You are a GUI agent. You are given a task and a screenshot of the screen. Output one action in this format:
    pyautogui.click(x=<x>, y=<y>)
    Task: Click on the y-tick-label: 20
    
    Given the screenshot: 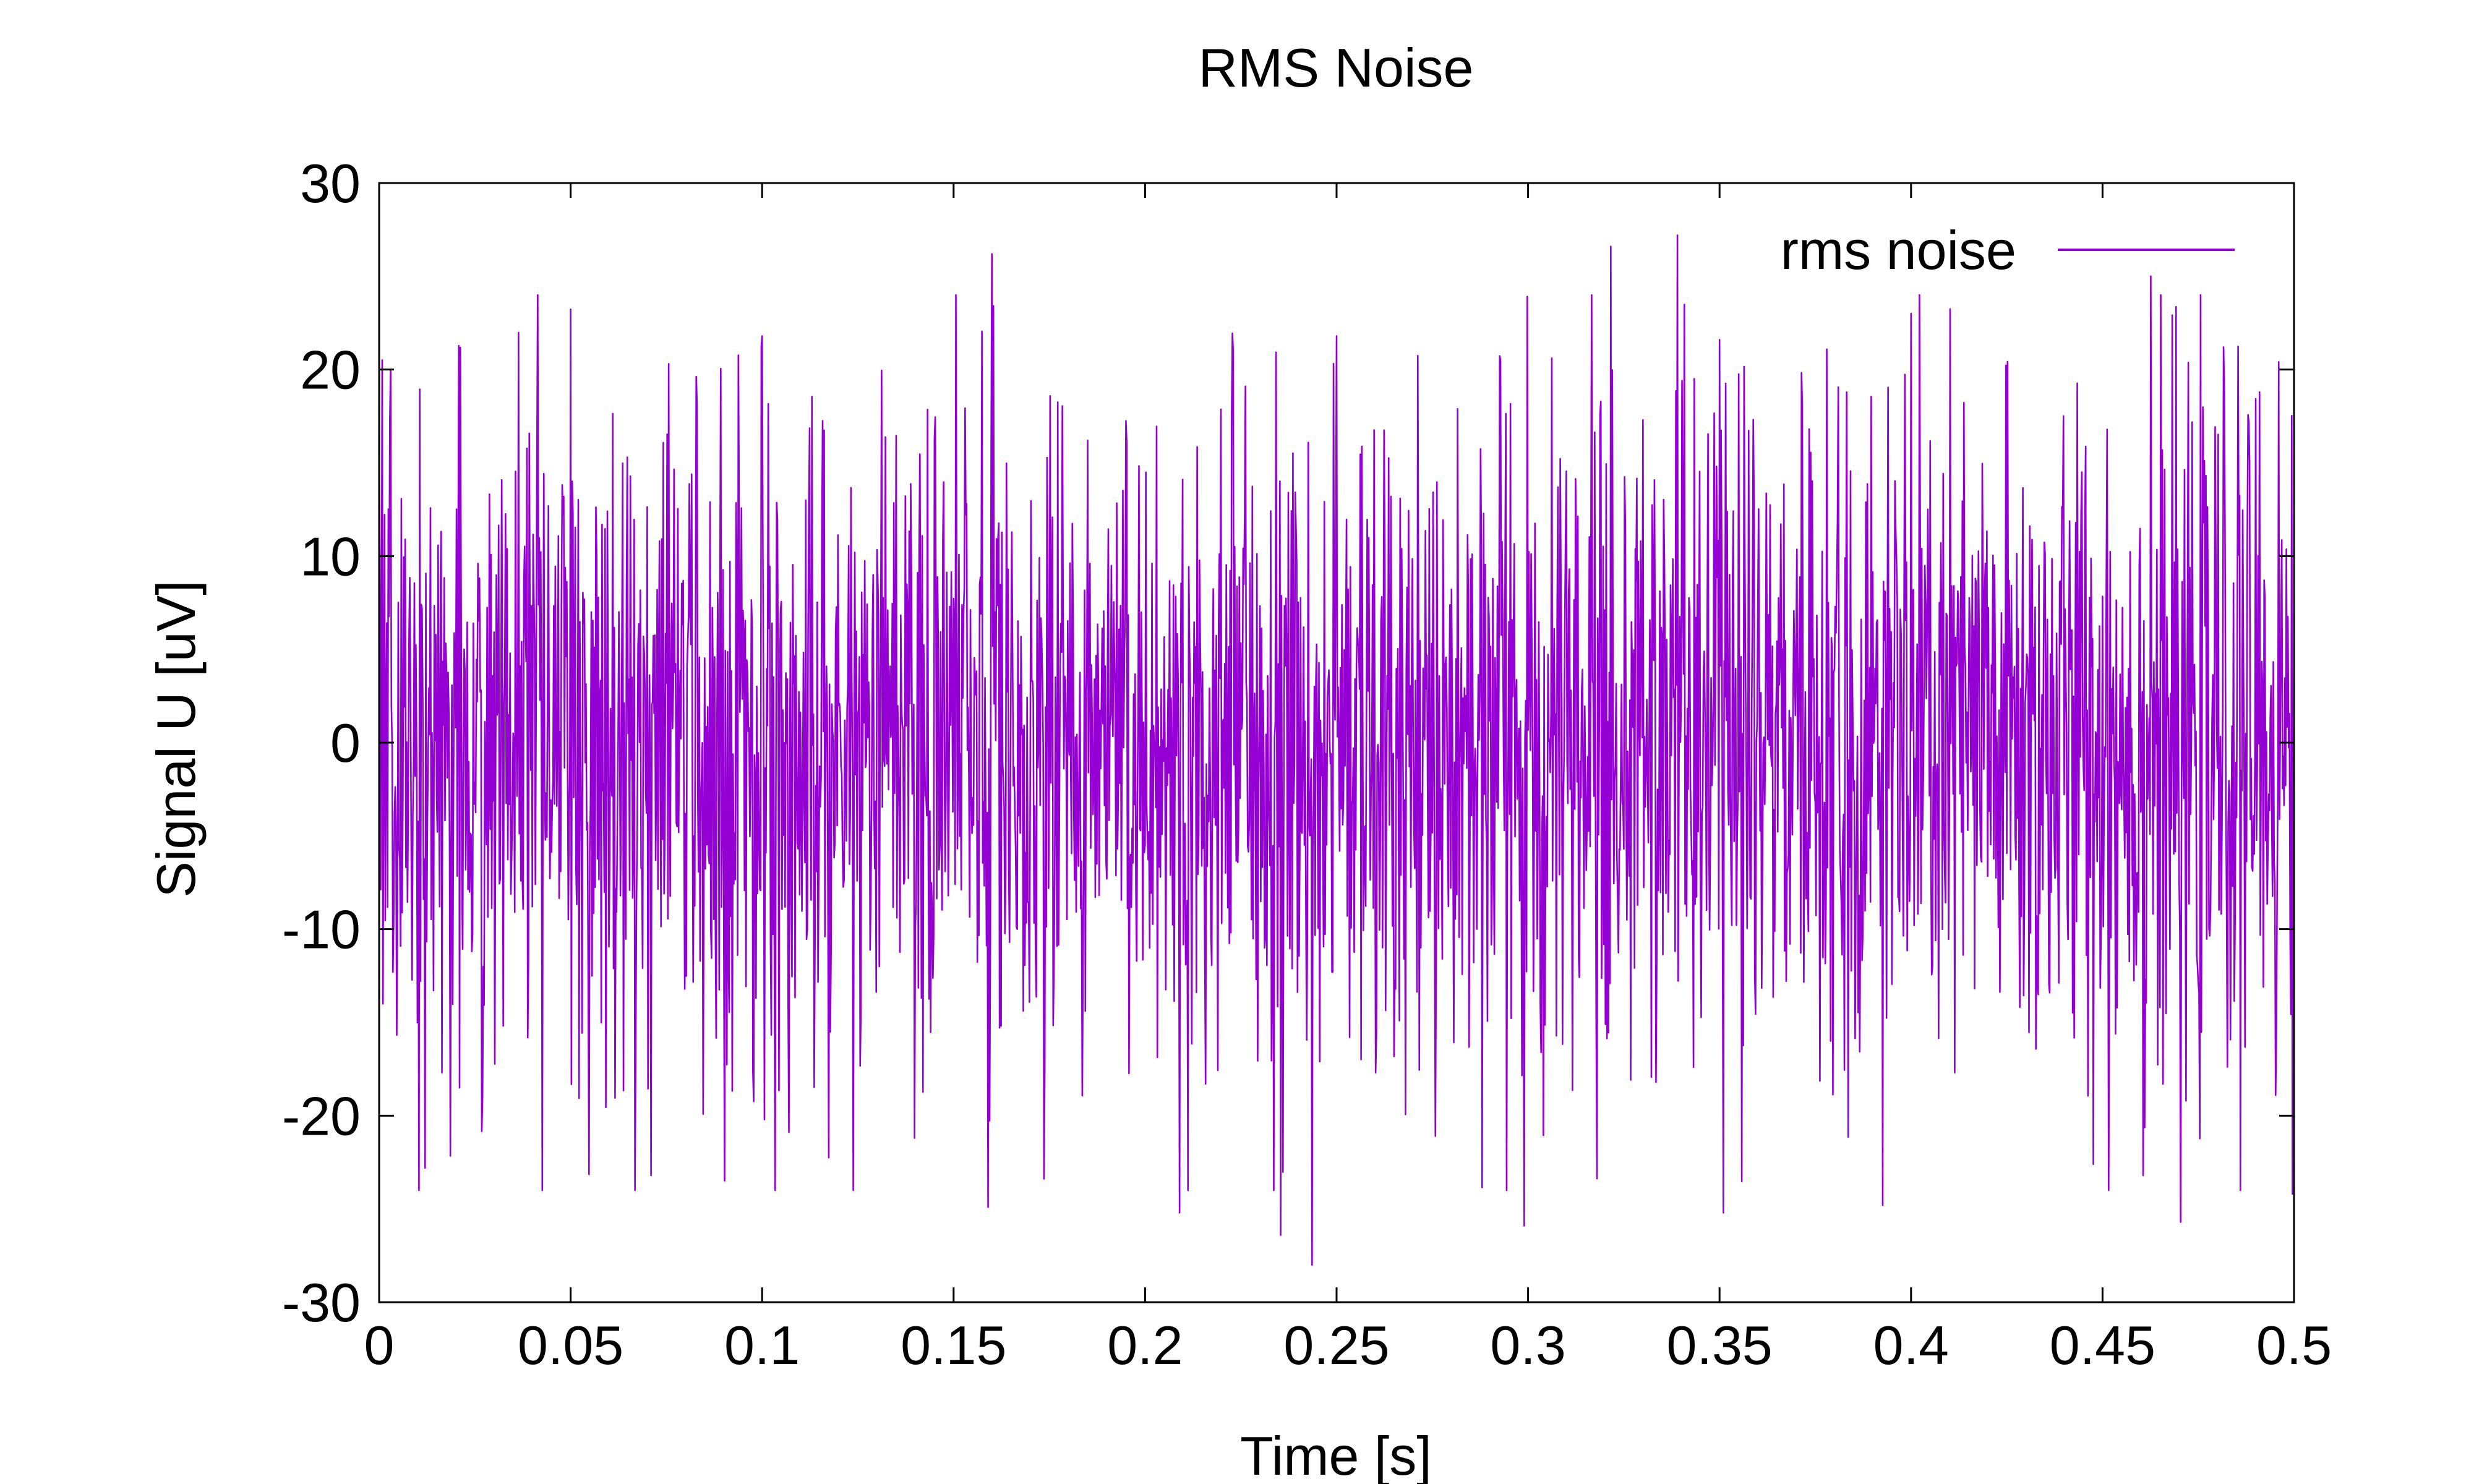 What is the action you would take?
    pyautogui.click(x=330, y=370)
    